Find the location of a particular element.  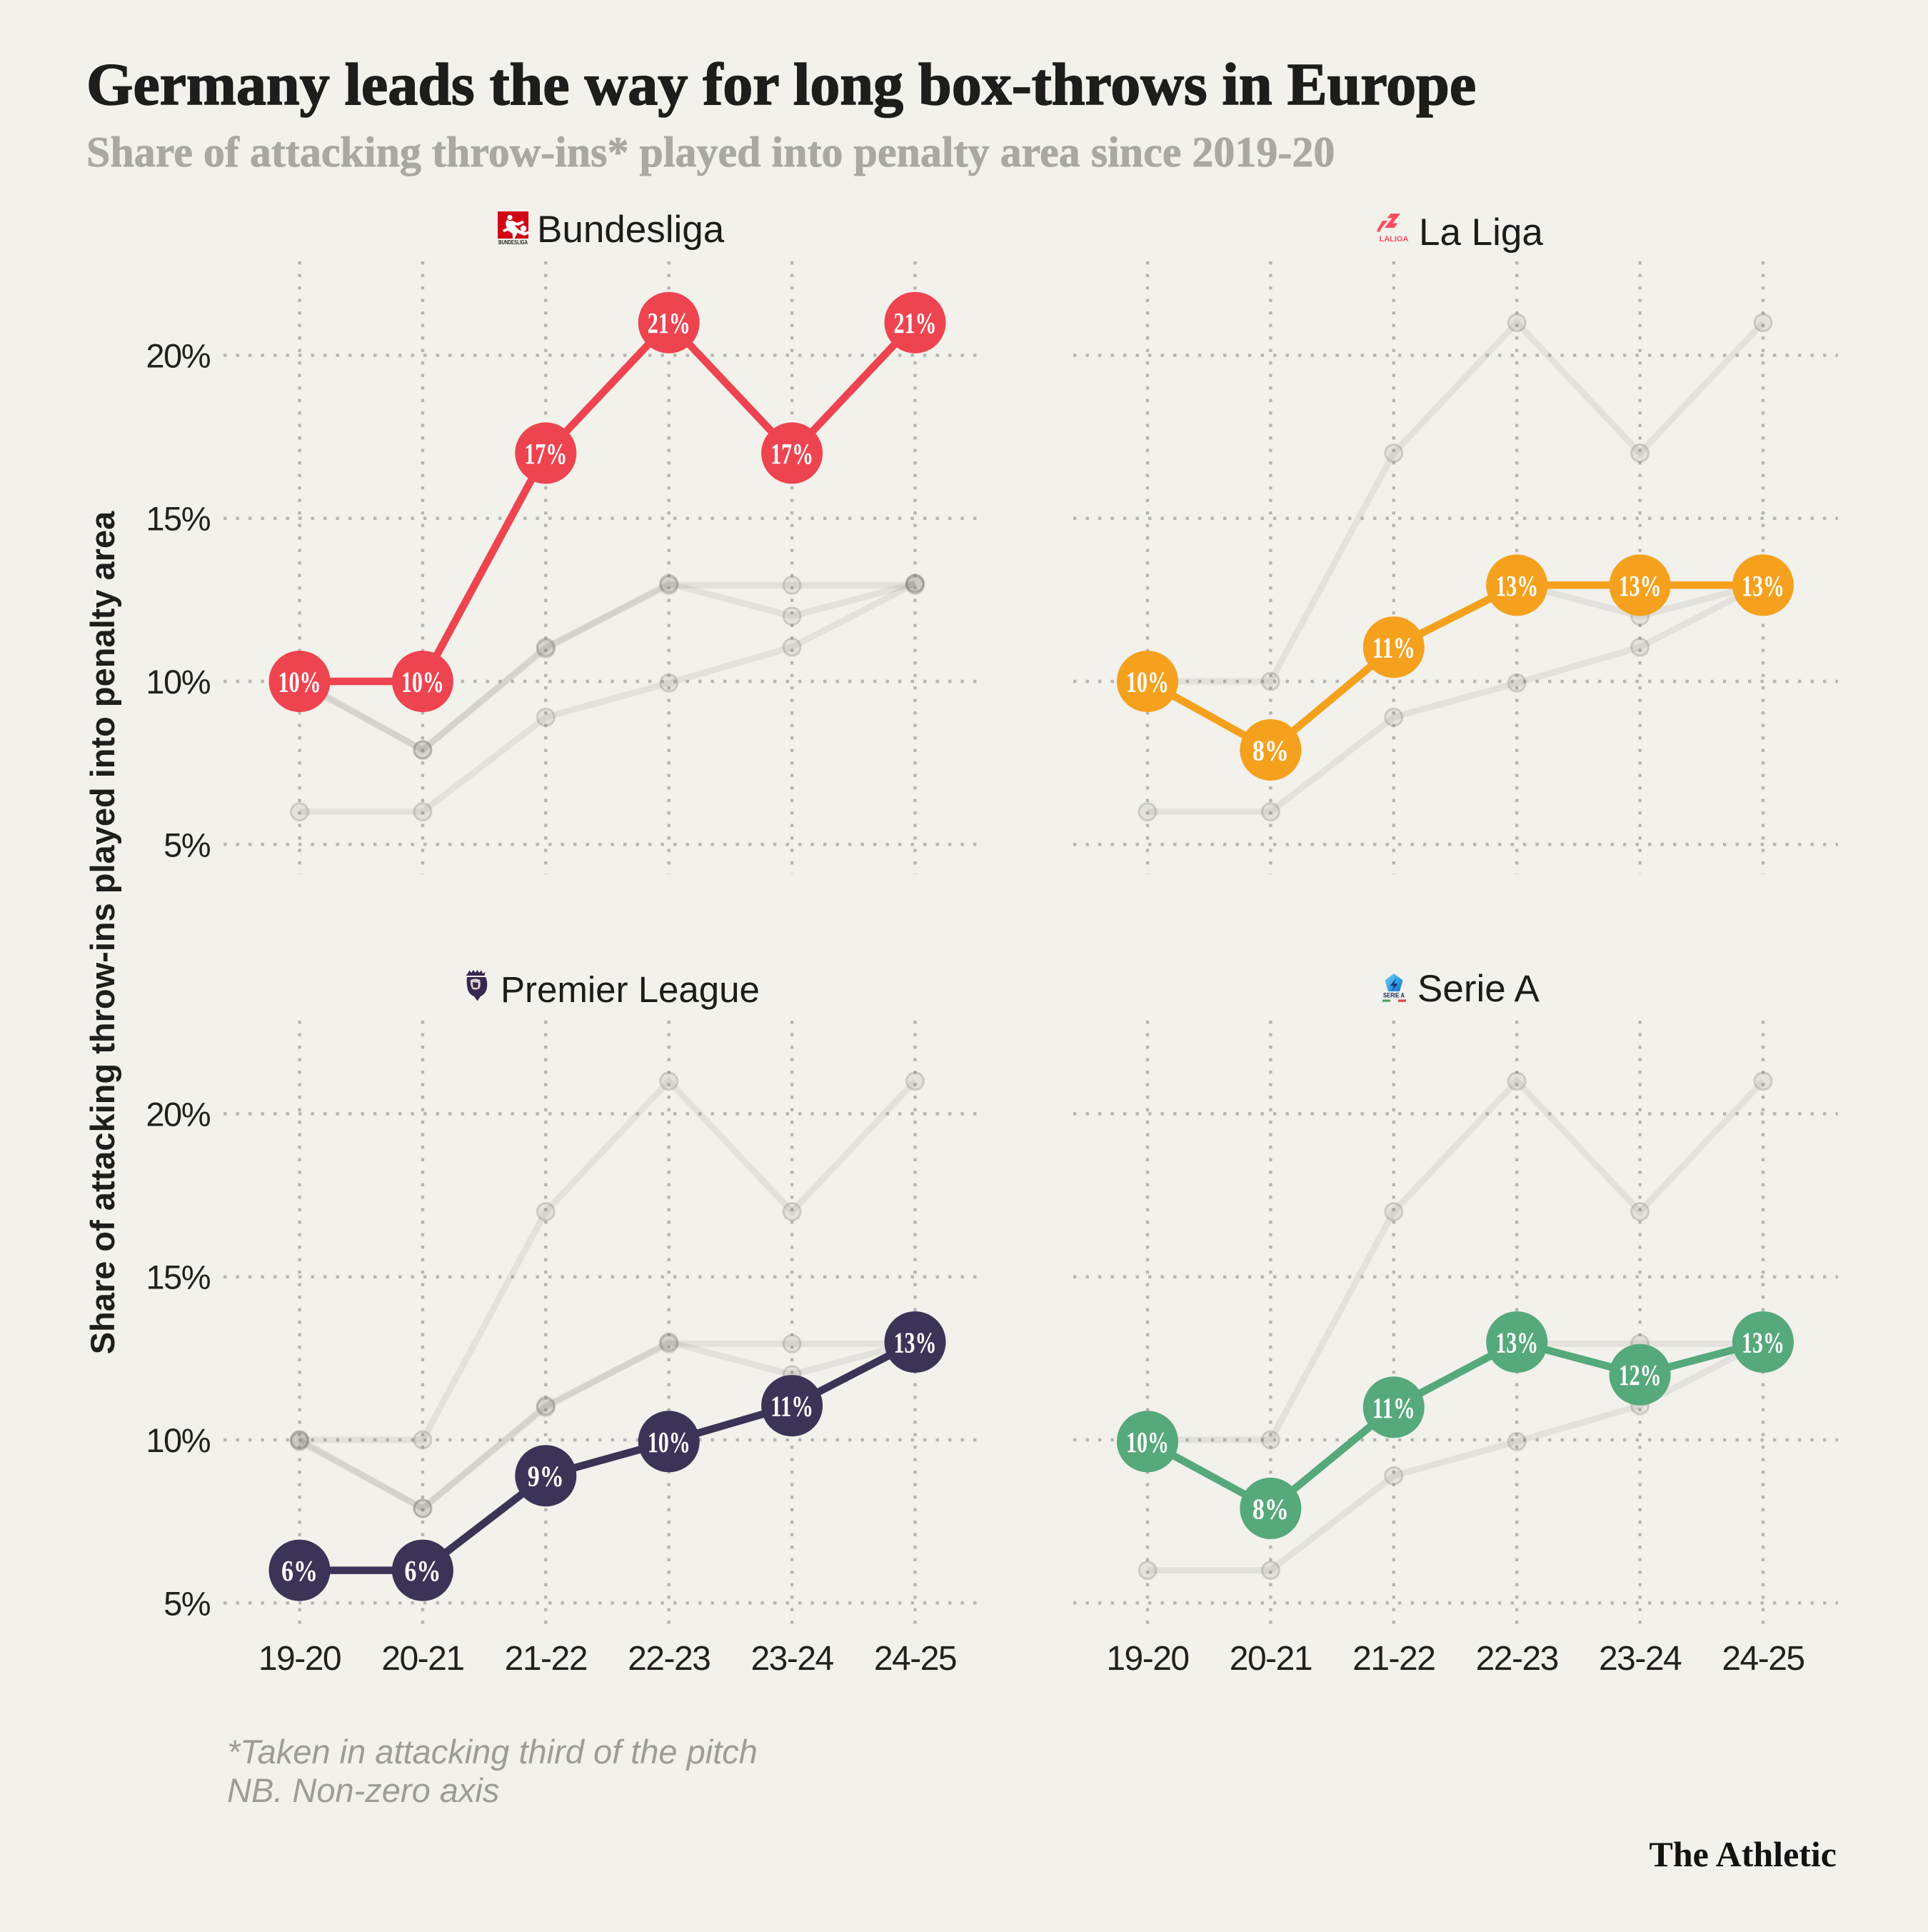

svg-text: 9% is located at coordinates (546, 1476).